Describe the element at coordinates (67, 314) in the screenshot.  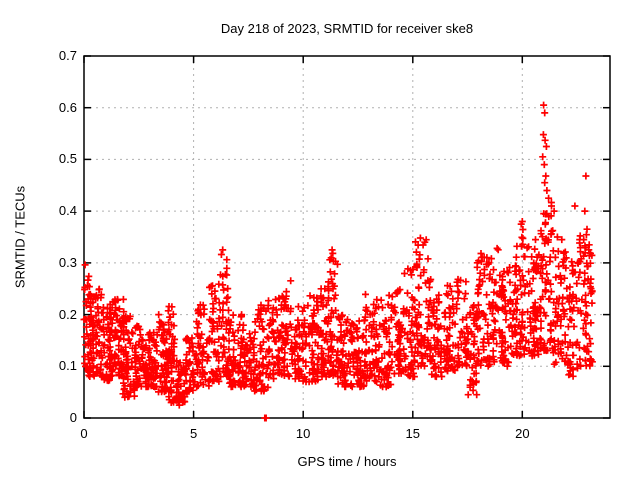
I see `y-tick-label: 0.2` at that location.